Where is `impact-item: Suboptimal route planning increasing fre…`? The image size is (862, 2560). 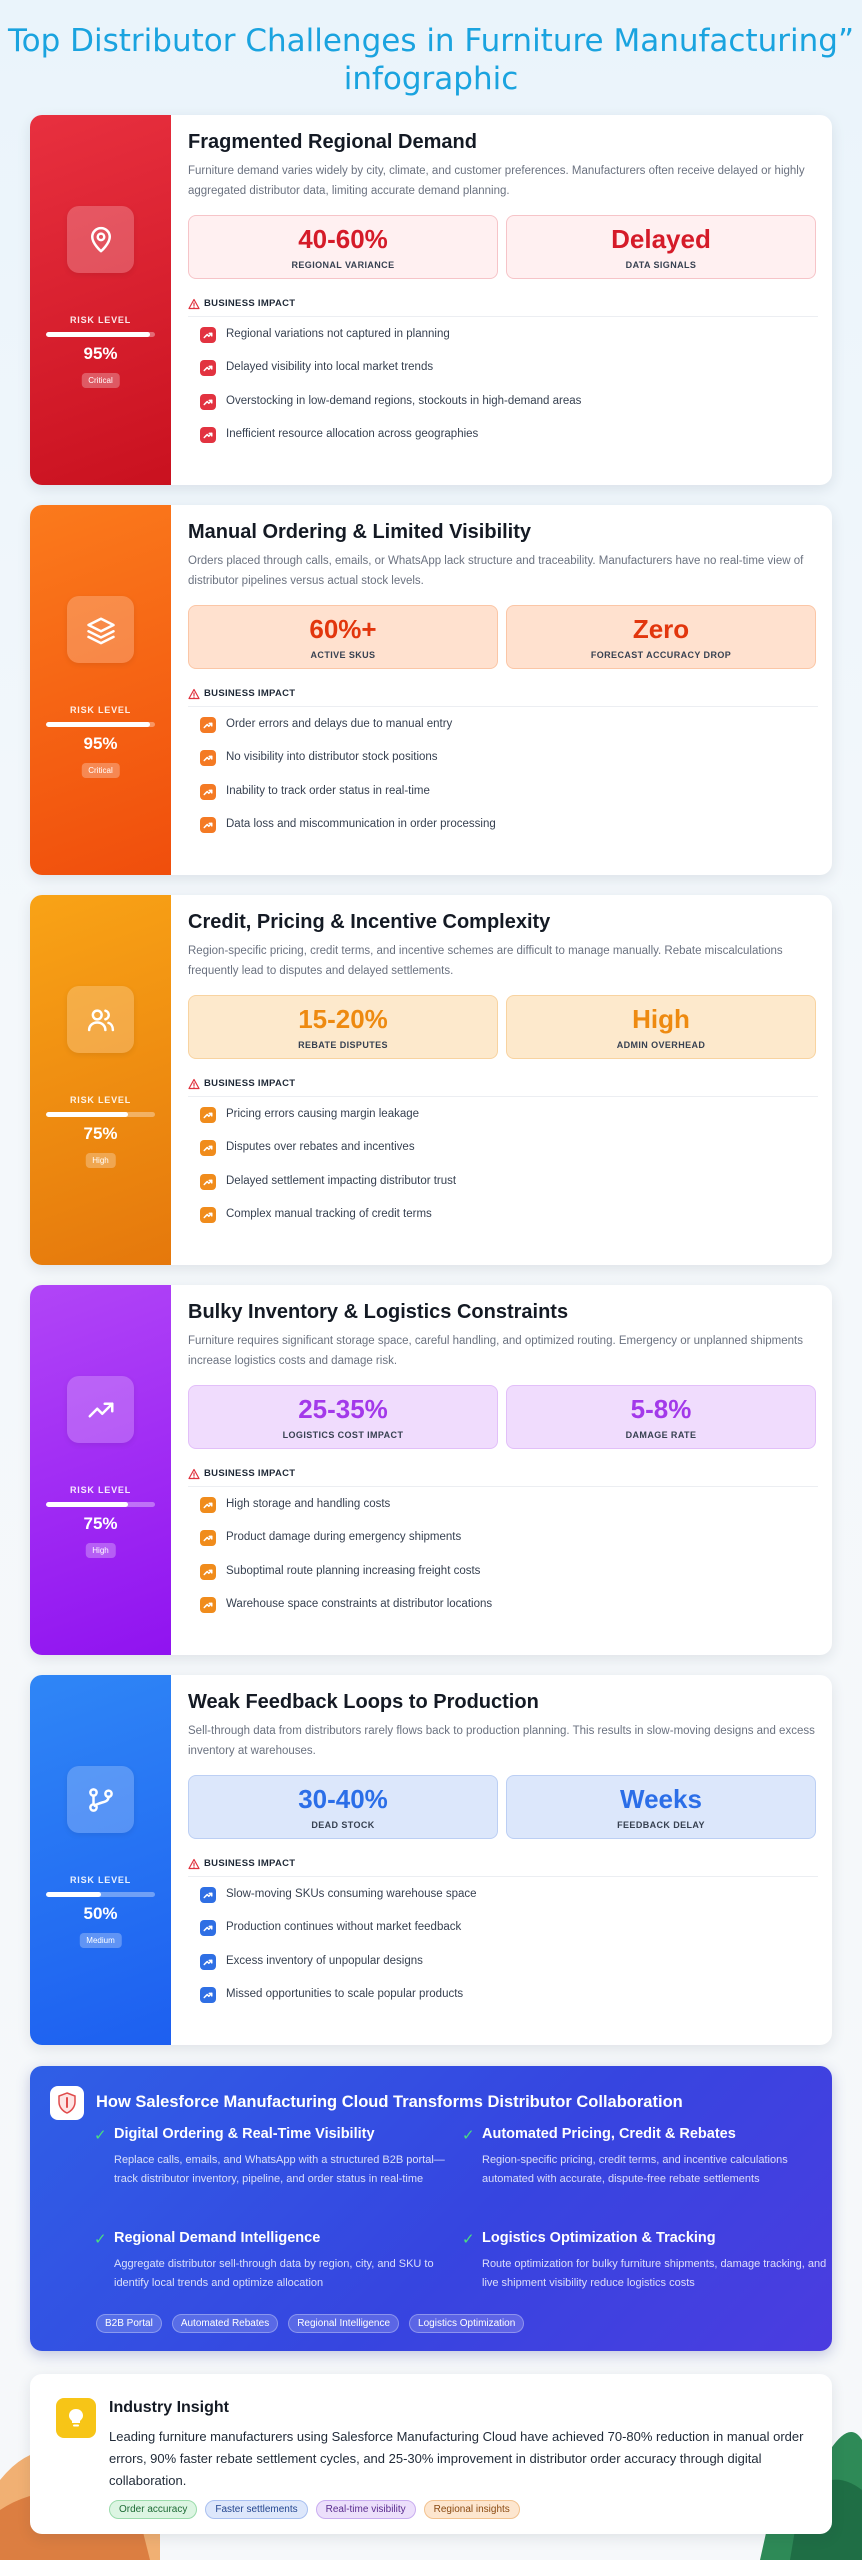
impact-item: Suboptimal route planning increasing fre… is located at coordinates (510, 1572).